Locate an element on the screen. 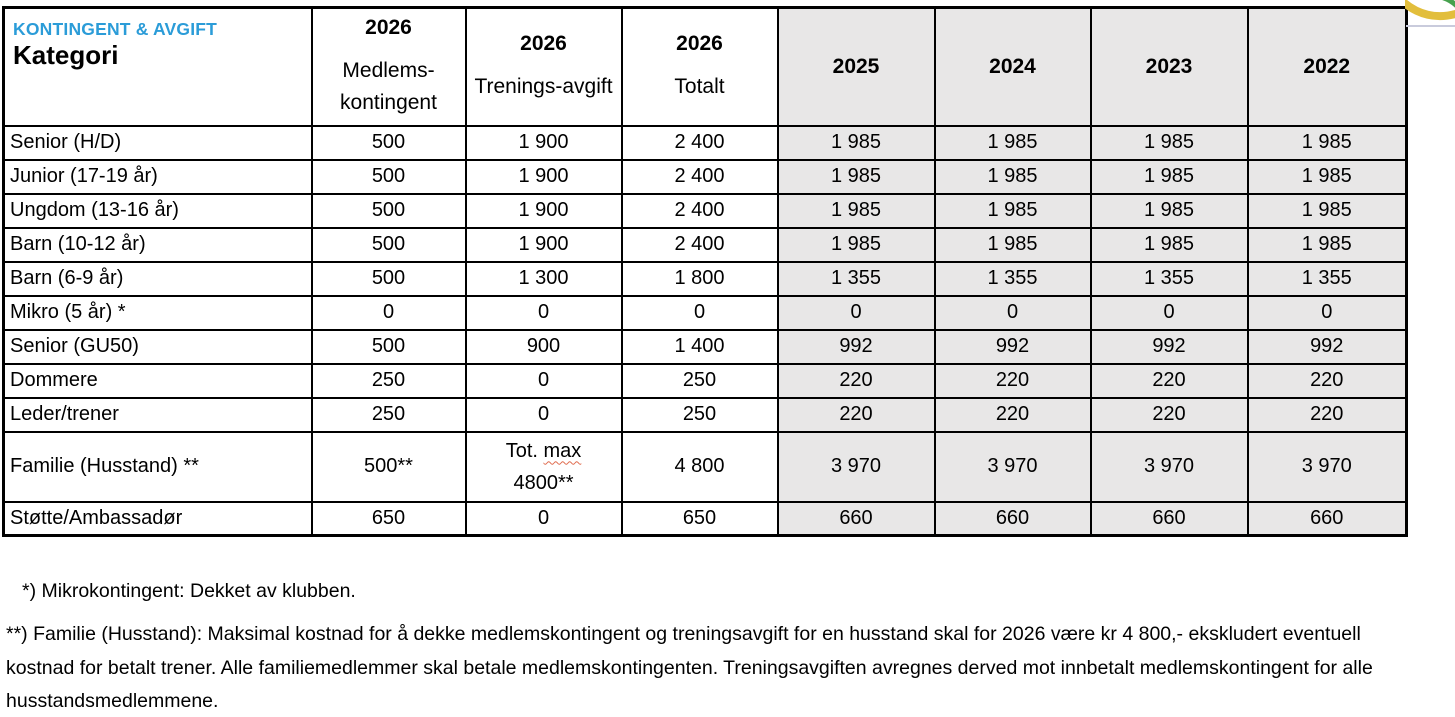 This screenshot has height=717, width=1455. category-cell: Barn (6-9 år) is located at coordinates (157, 278).